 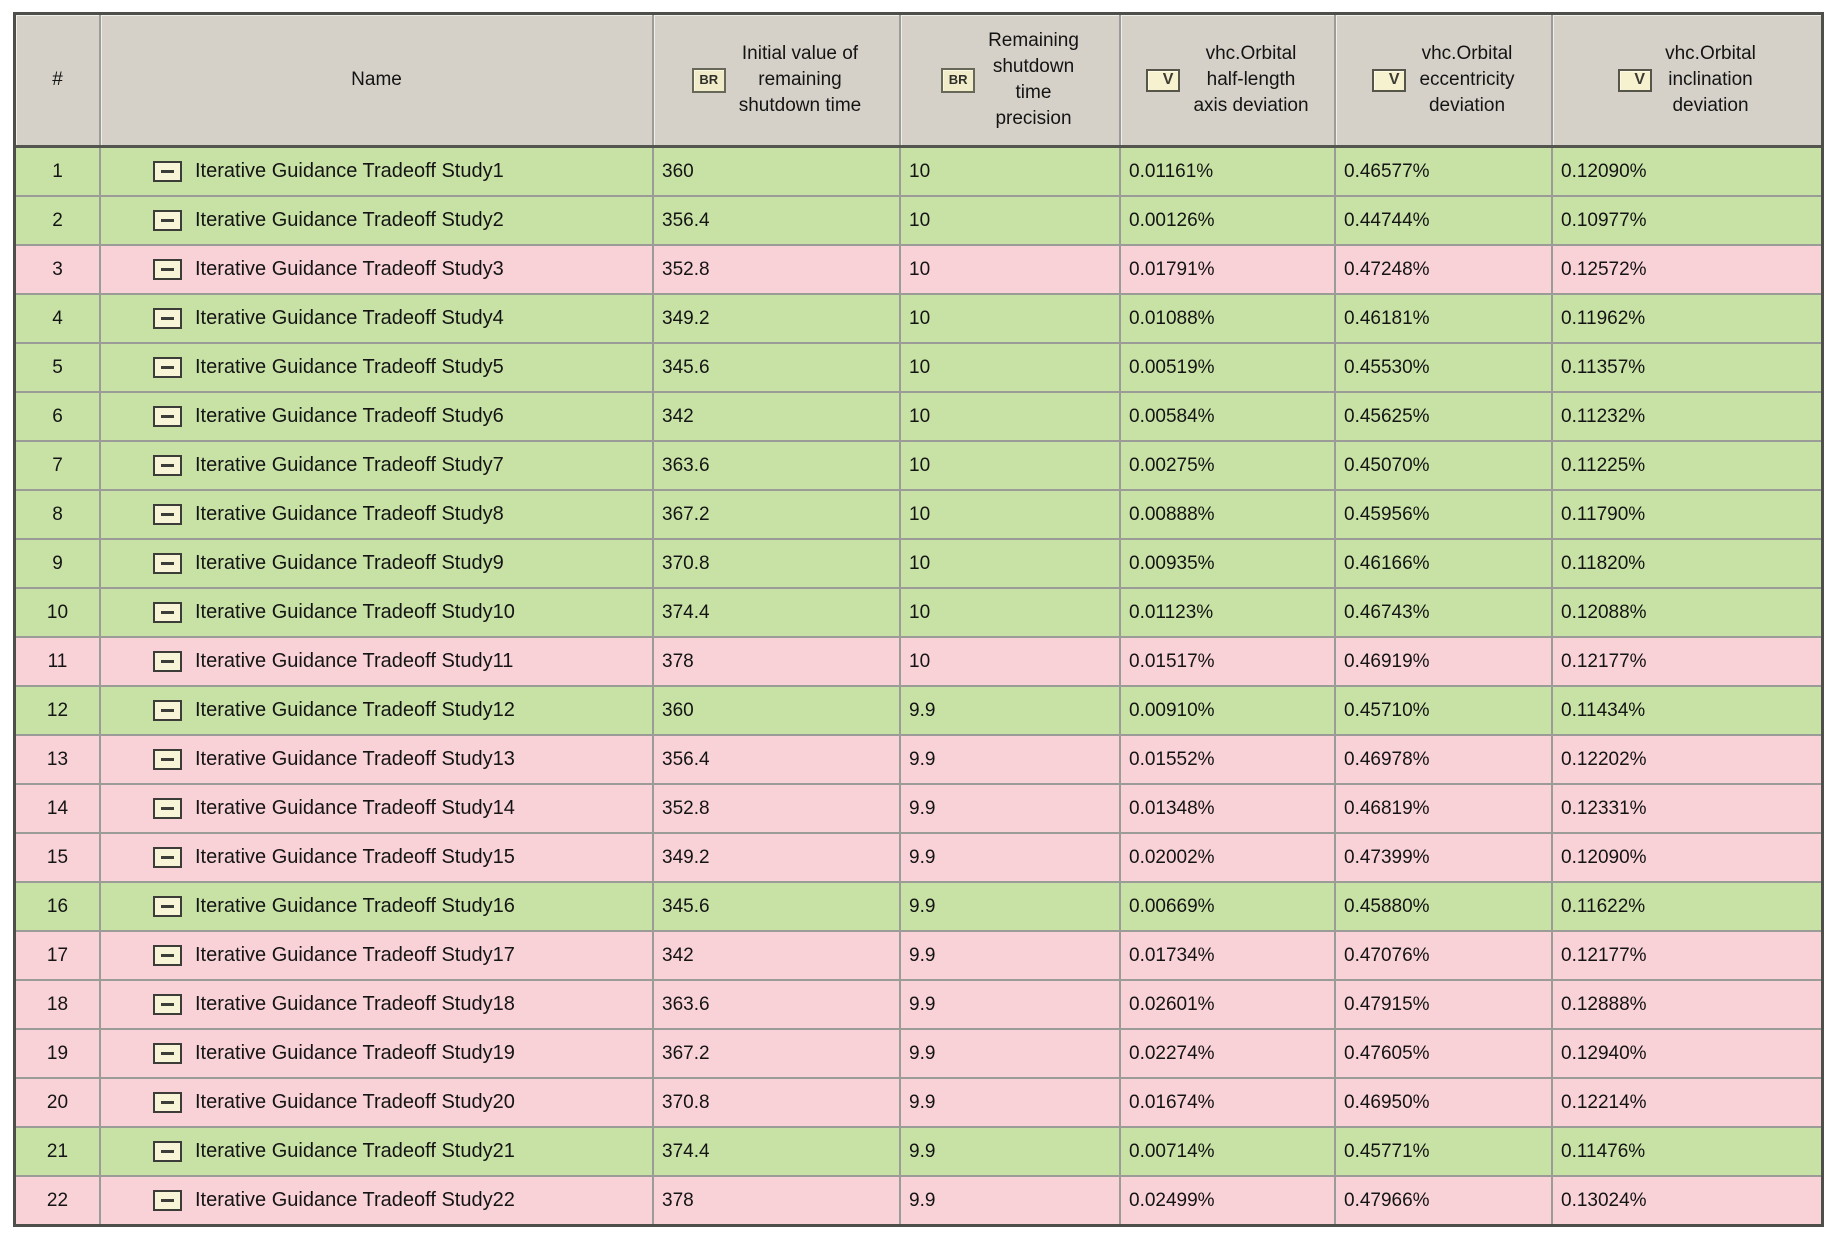 I want to click on eccentricity-deviation-cell: 0.46950%, so click(x=1444, y=1102).